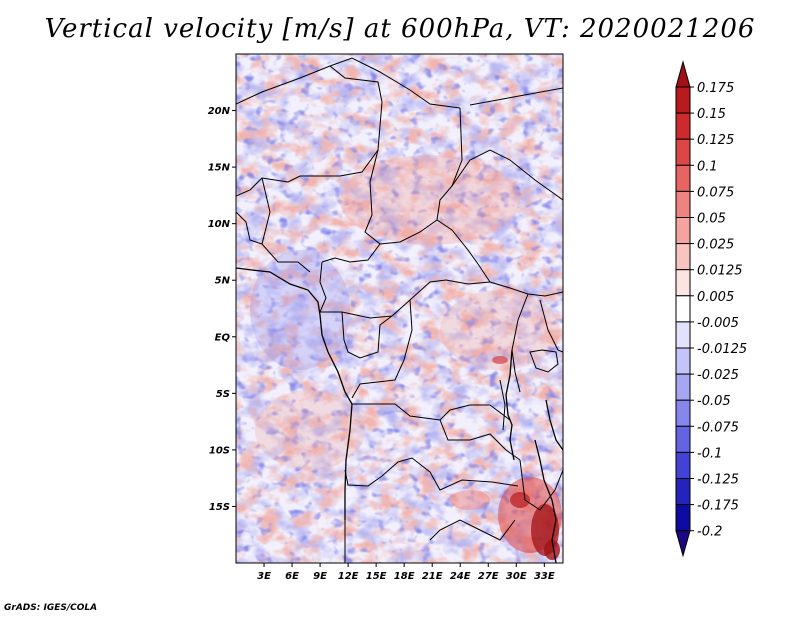  I want to click on colorbar-label: -0.05, so click(714, 401).